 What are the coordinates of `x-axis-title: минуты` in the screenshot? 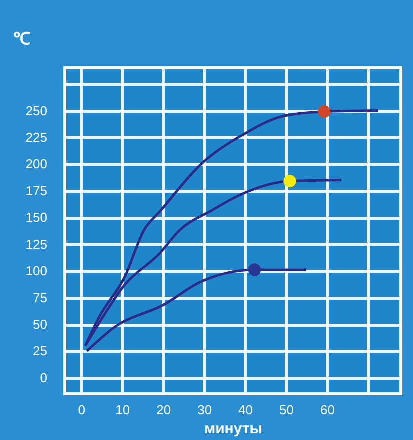 It's located at (233, 429).